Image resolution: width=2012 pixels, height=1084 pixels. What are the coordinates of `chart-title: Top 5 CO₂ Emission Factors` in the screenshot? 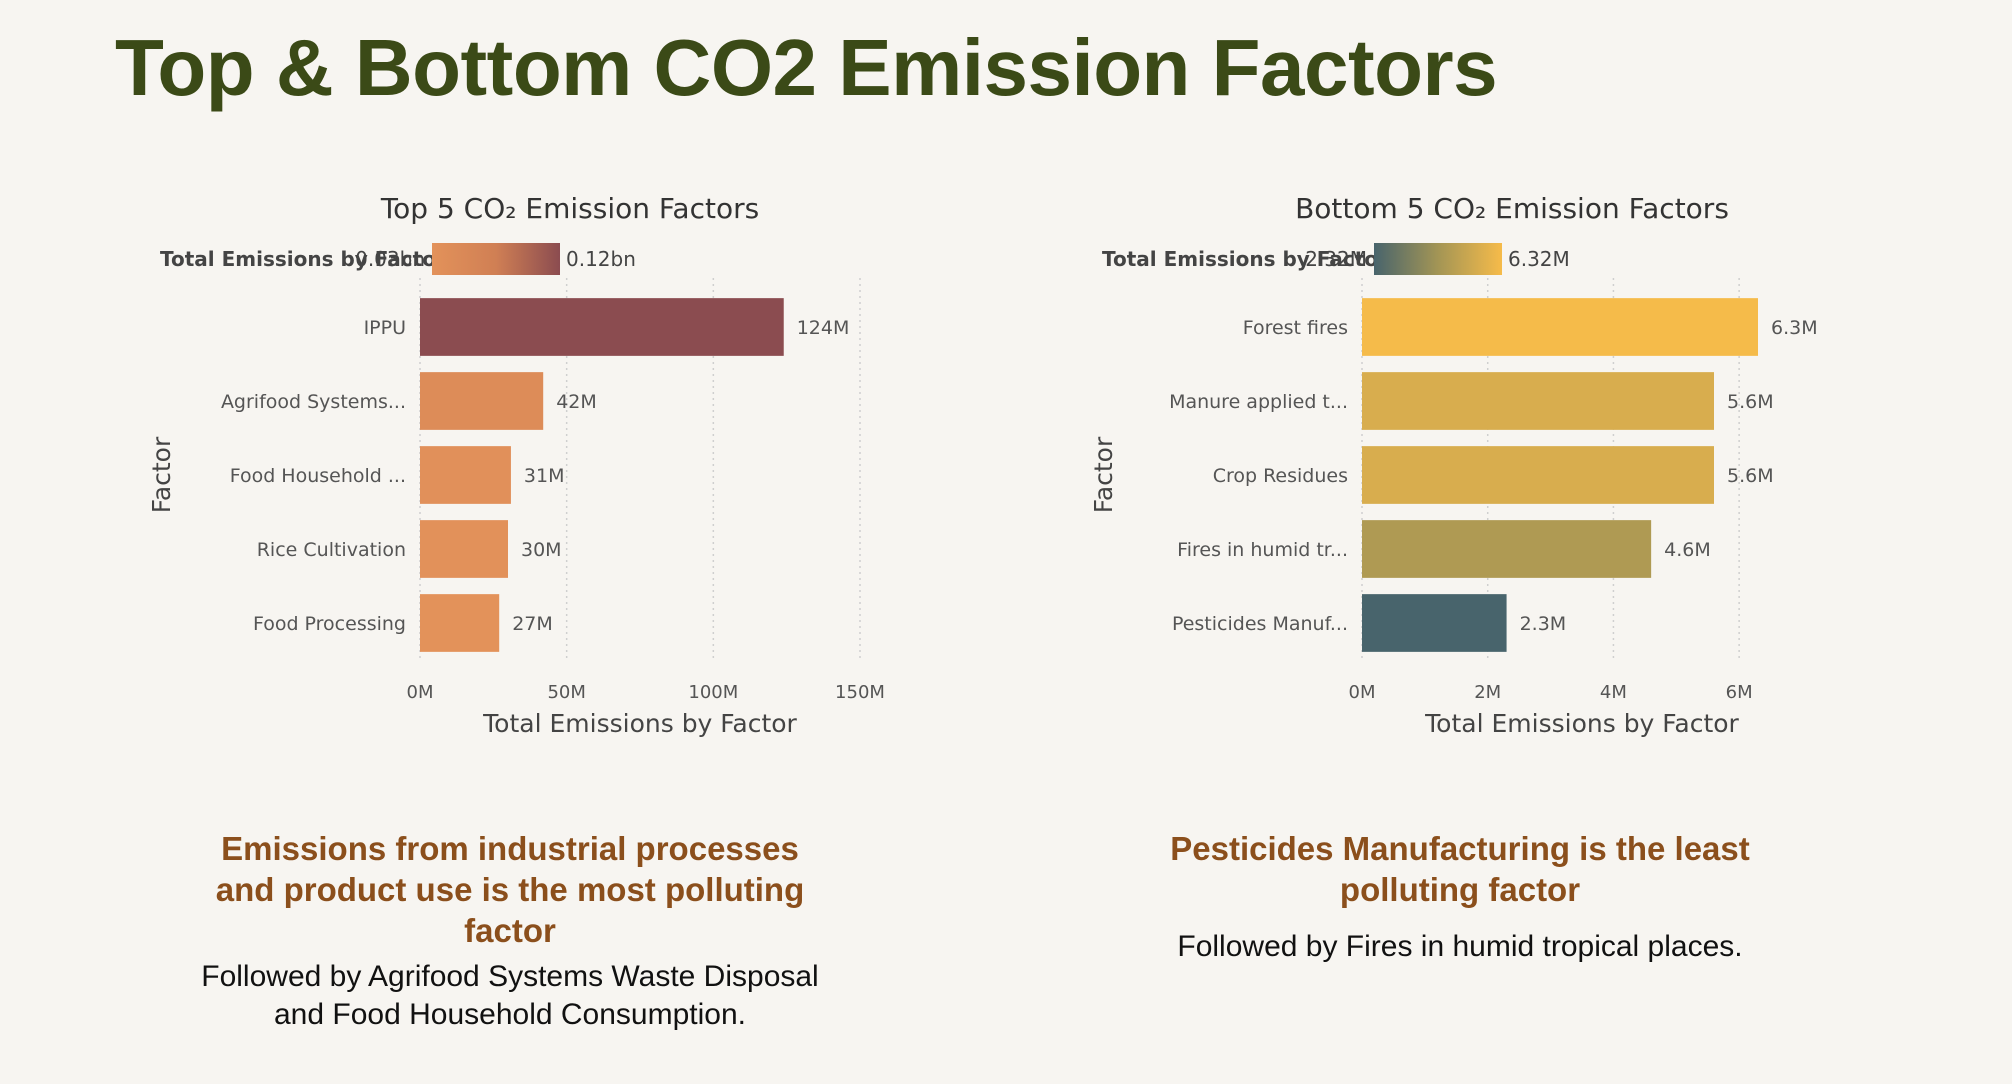 It's located at (569, 208).